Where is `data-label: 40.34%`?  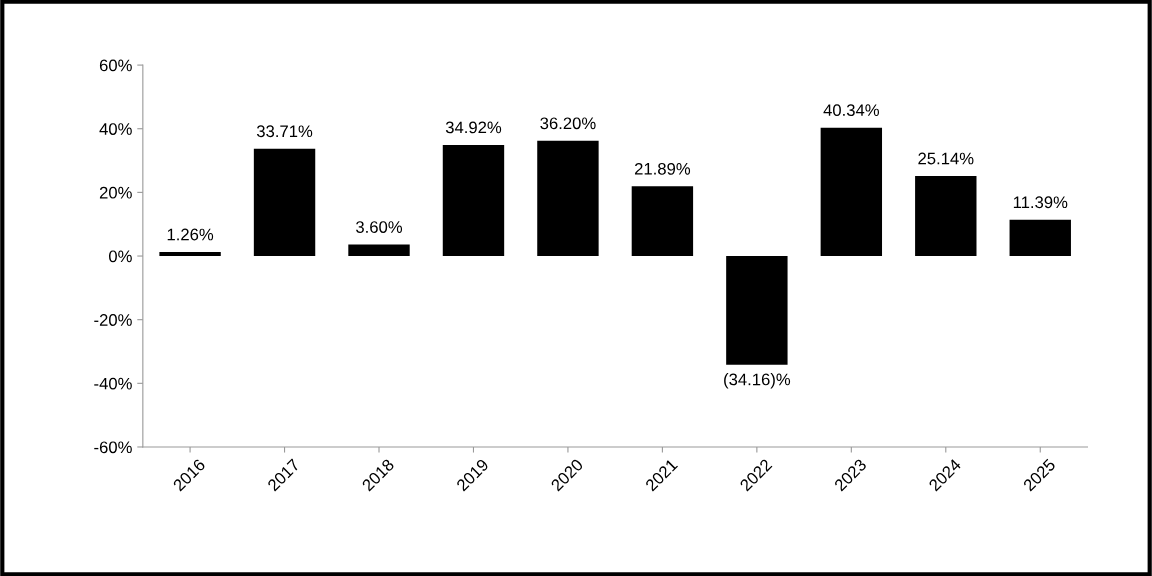 data-label: 40.34% is located at coordinates (851, 110).